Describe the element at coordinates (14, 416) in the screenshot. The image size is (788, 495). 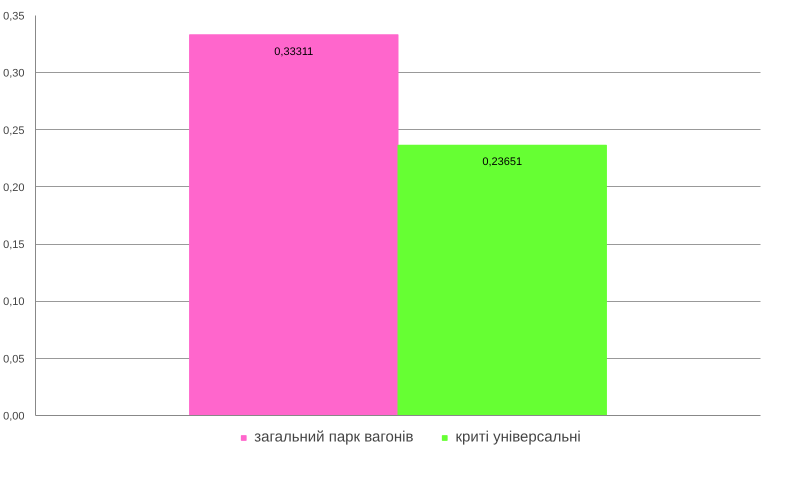
I see `y-tick-label: 0,00` at that location.